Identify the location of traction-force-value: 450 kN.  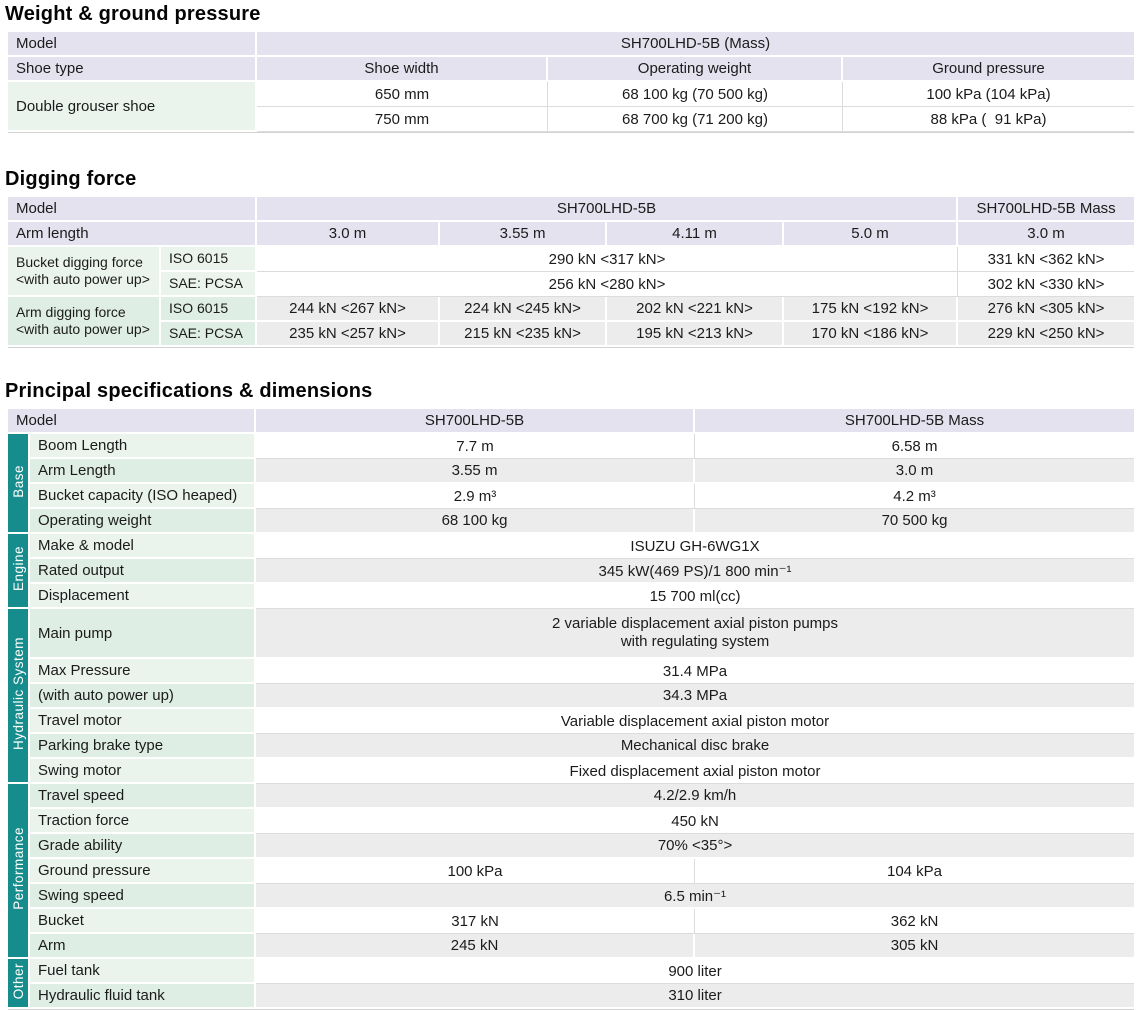
(695, 821).